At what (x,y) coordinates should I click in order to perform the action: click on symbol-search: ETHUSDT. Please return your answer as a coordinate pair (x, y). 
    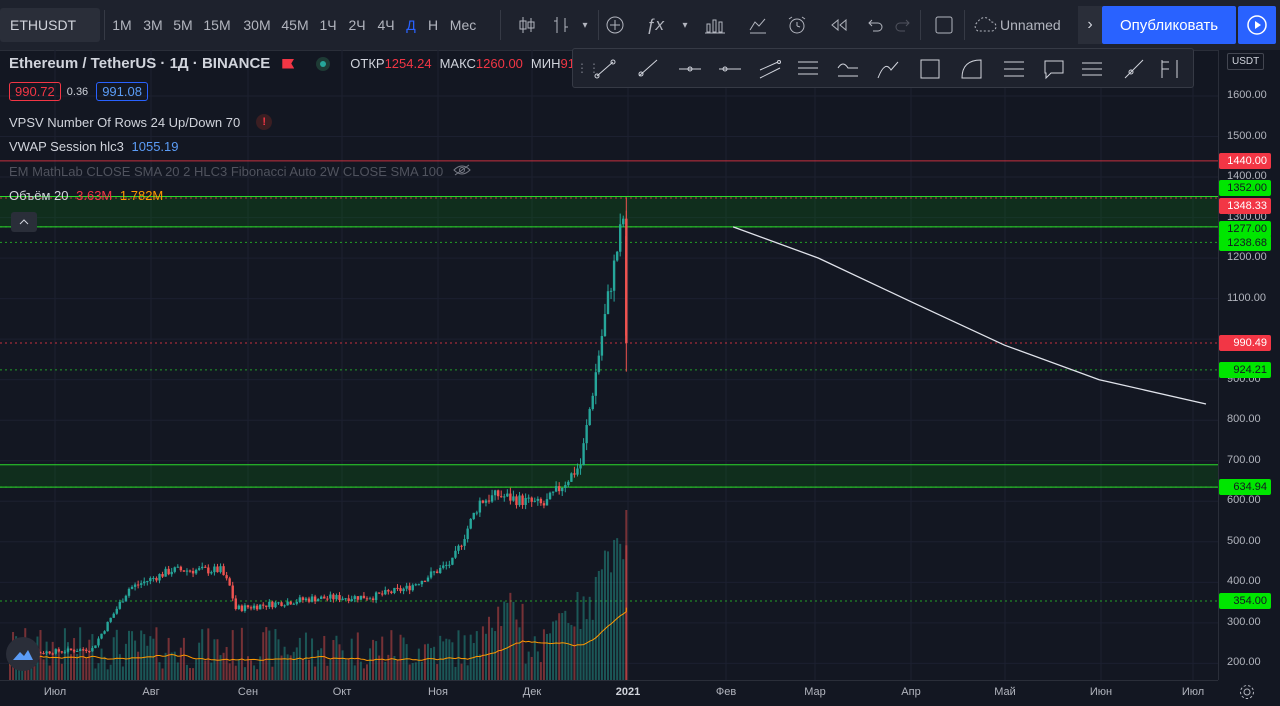
    Looking at the image, I should click on (50, 25).